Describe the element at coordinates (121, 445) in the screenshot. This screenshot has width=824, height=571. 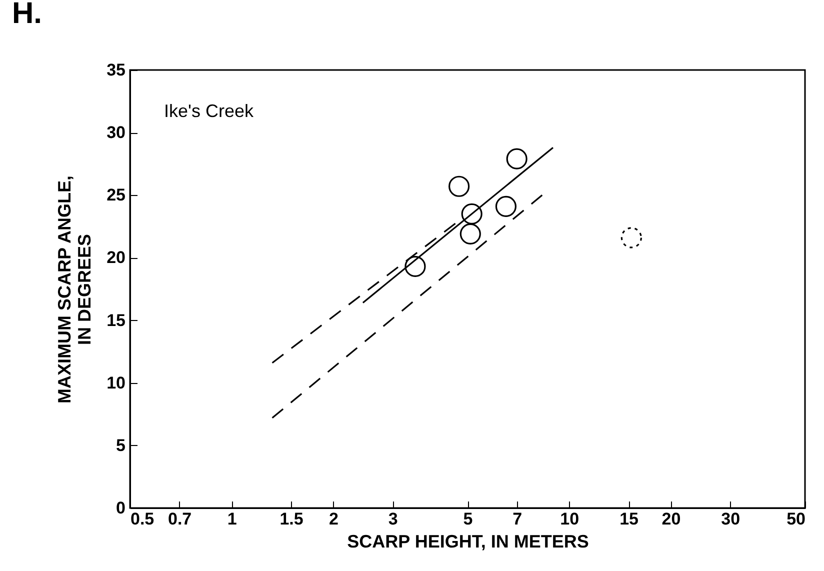
I see `y-tick-label: 5` at that location.